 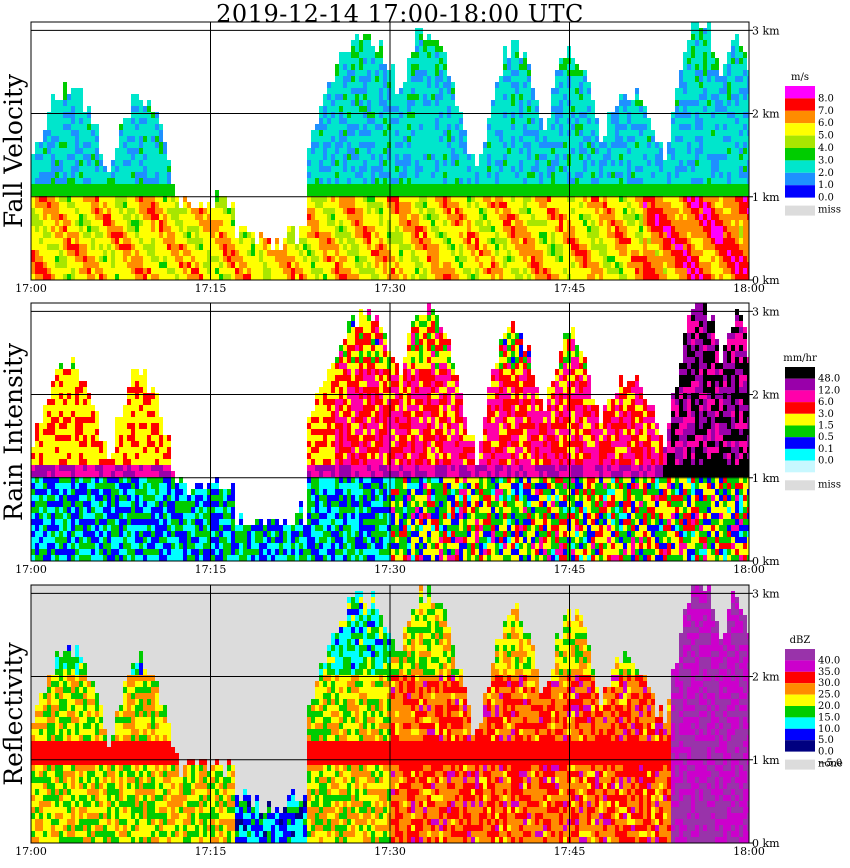 I want to click on colorbar-label: 7.0, so click(x=826, y=111).